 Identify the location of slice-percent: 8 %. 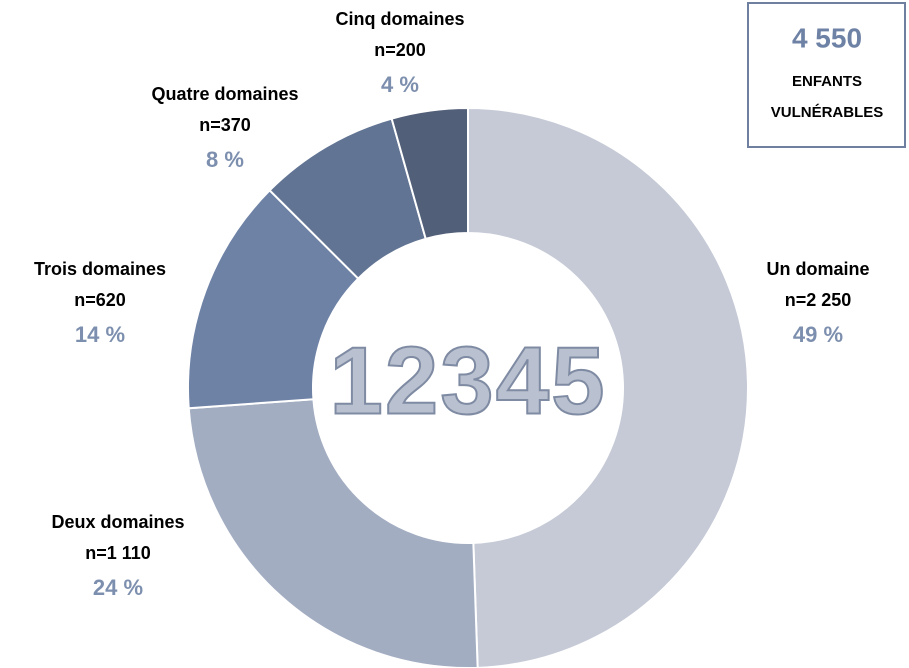
(225, 159).